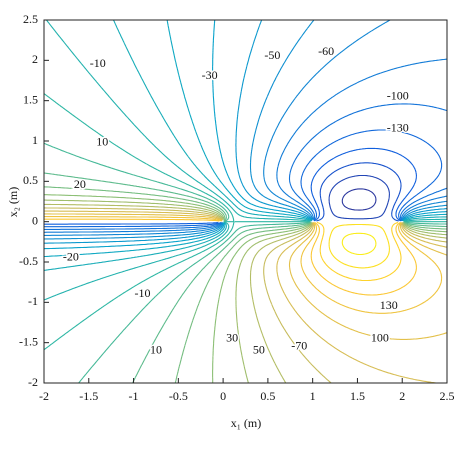 The image size is (474, 449). What do you see at coordinates (380, 337) in the screenshot?
I see `contour-label: 100` at bounding box center [380, 337].